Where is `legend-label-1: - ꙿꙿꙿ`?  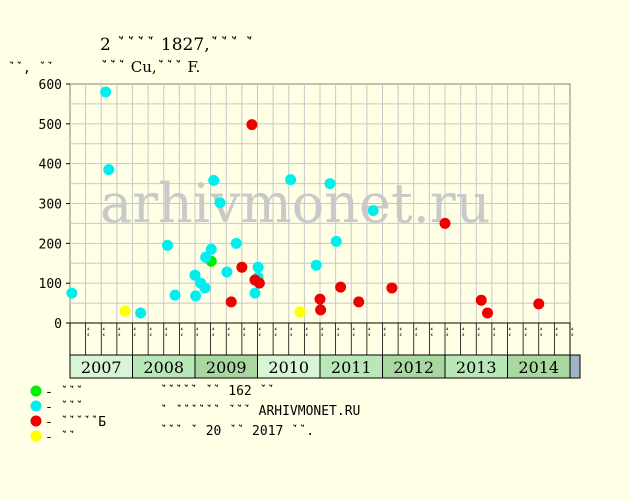 legend-label-1: - ꙿꙿꙿ is located at coordinates (64, 392).